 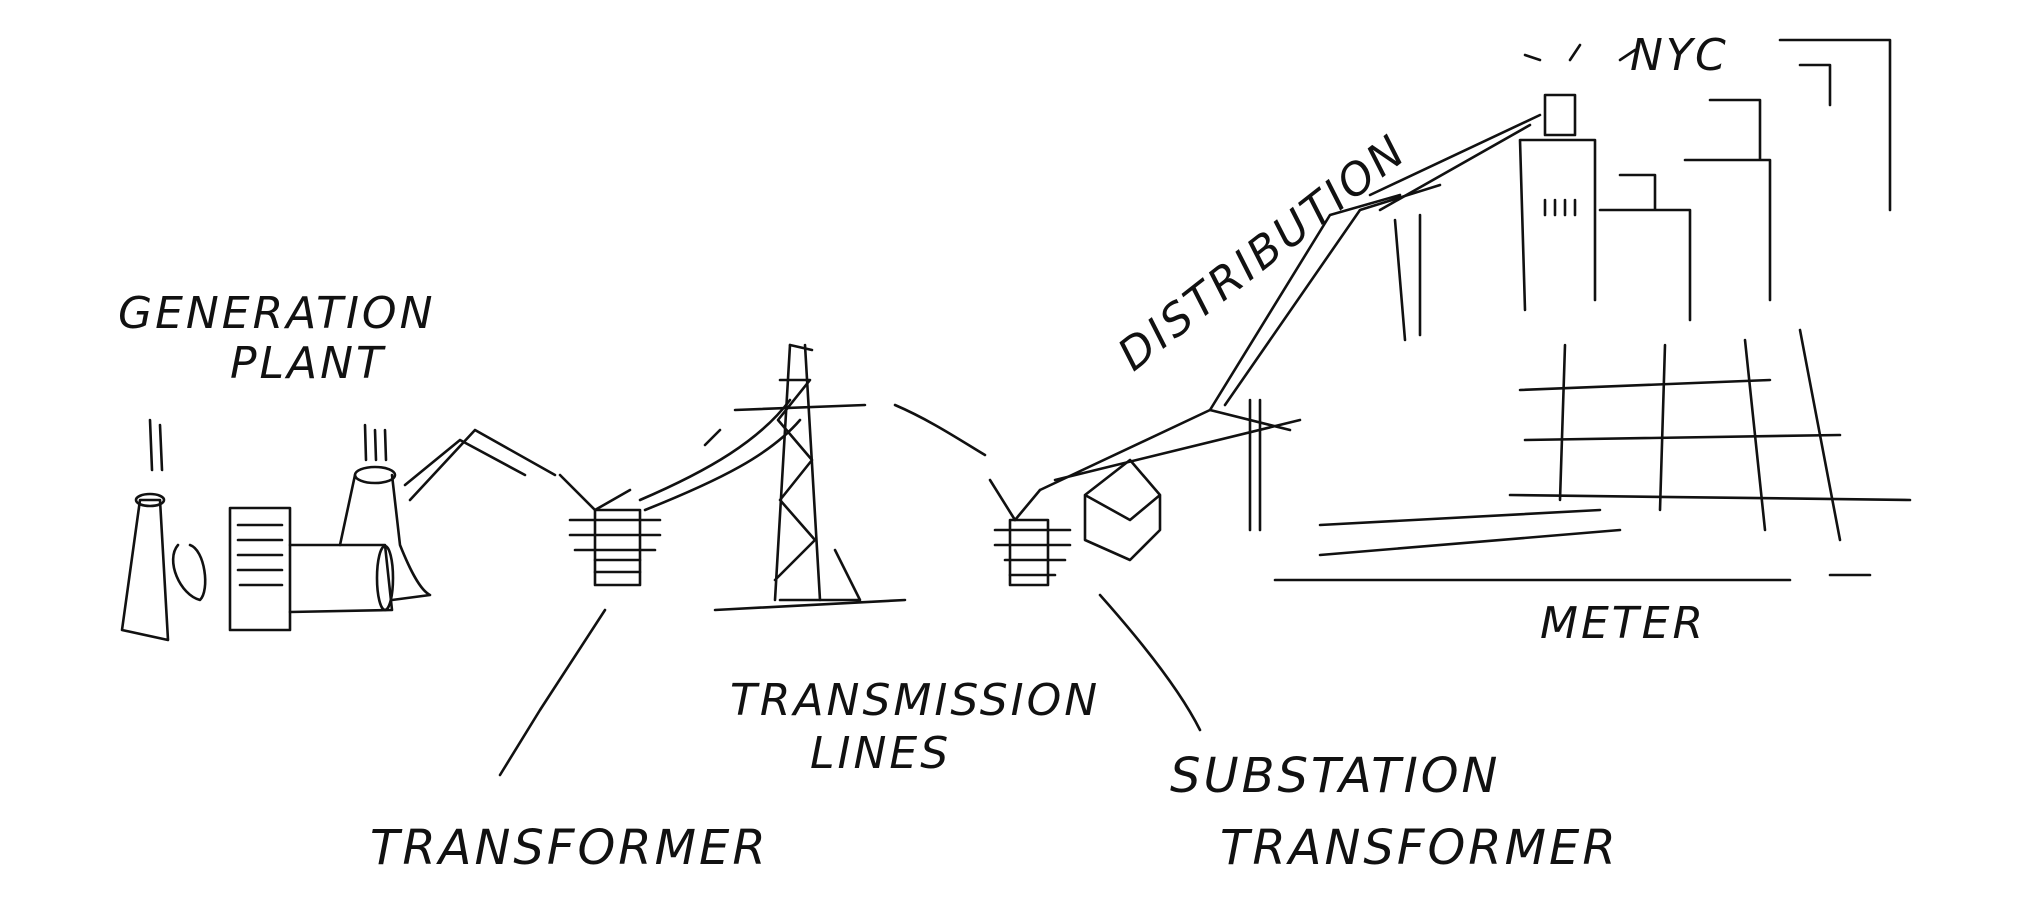 What do you see at coordinates (277, 313) in the screenshot?
I see `label-generation-line1: GENERATION` at bounding box center [277, 313].